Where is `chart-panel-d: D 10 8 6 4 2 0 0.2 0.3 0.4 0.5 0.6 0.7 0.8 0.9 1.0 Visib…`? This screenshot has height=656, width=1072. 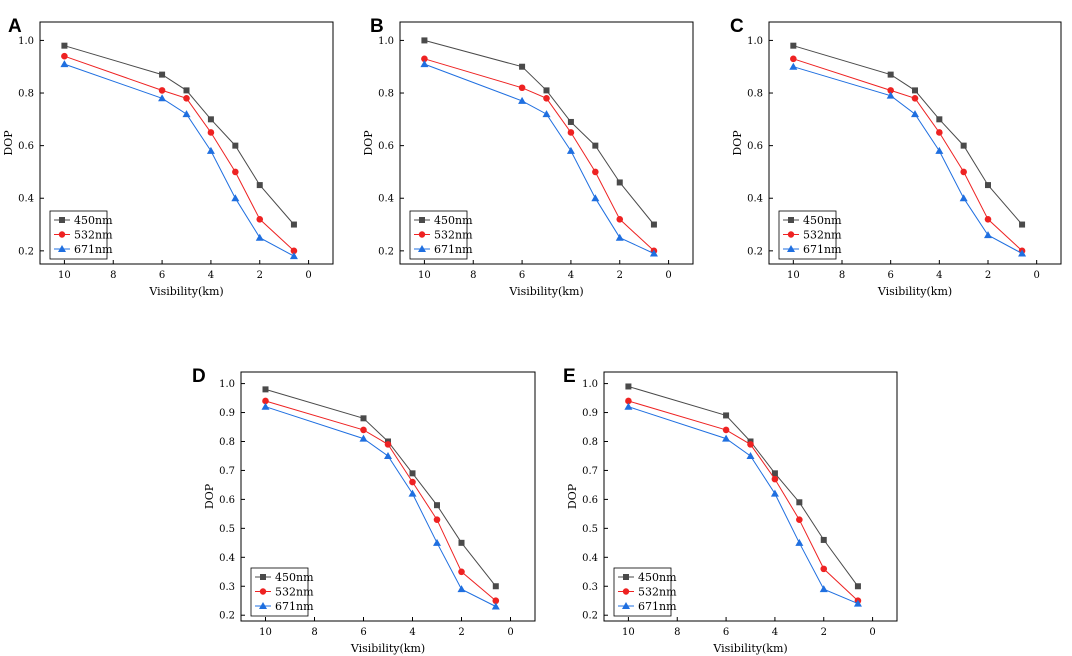
chart-panel-d: D 10 8 6 4 2 0 0.2 0.3 0.4 0.5 0.6 0.7 0.8 0.9 1.0 Visib… is located at coordinates (364, 510).